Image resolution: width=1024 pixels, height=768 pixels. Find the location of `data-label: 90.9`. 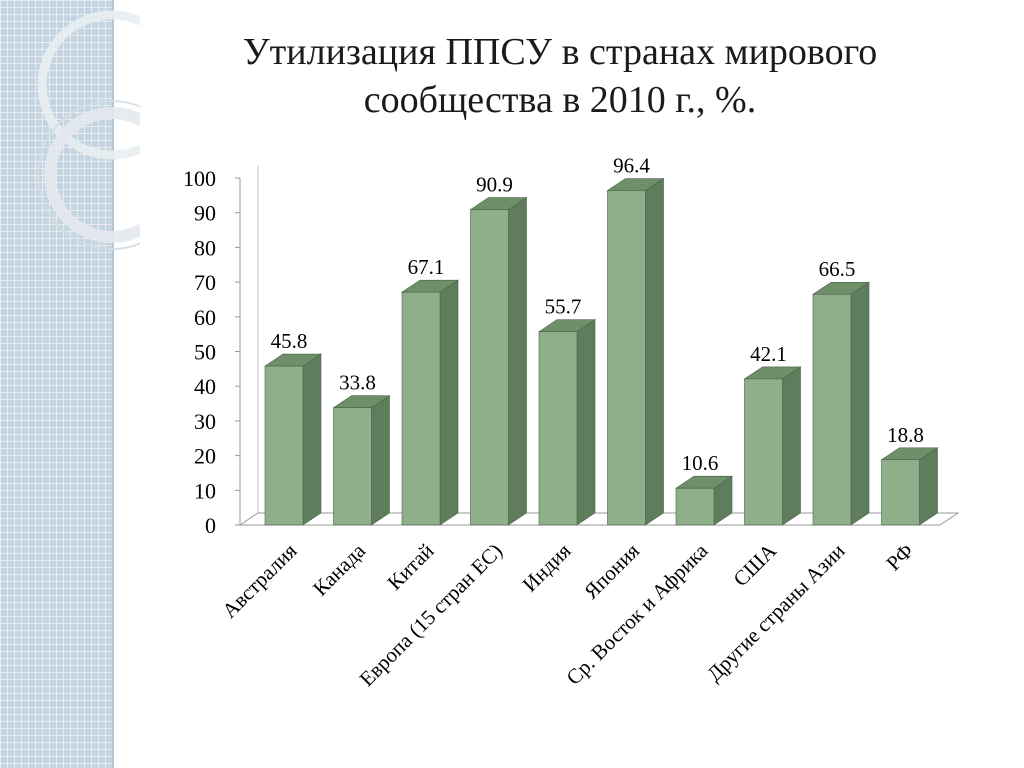

data-label: 90.9 is located at coordinates (494, 185).